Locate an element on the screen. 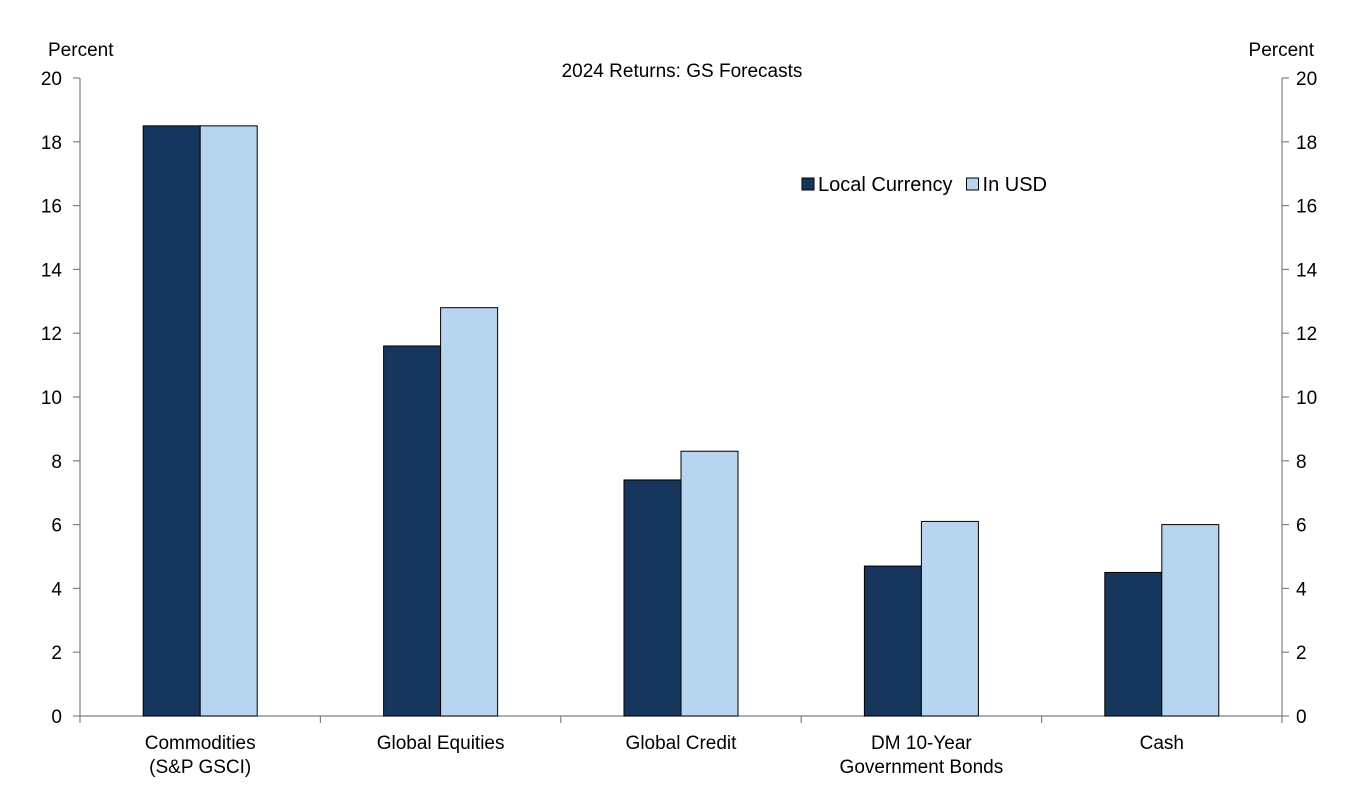 The height and width of the screenshot is (796, 1354). x-category-label: Commodities is located at coordinates (200, 743).